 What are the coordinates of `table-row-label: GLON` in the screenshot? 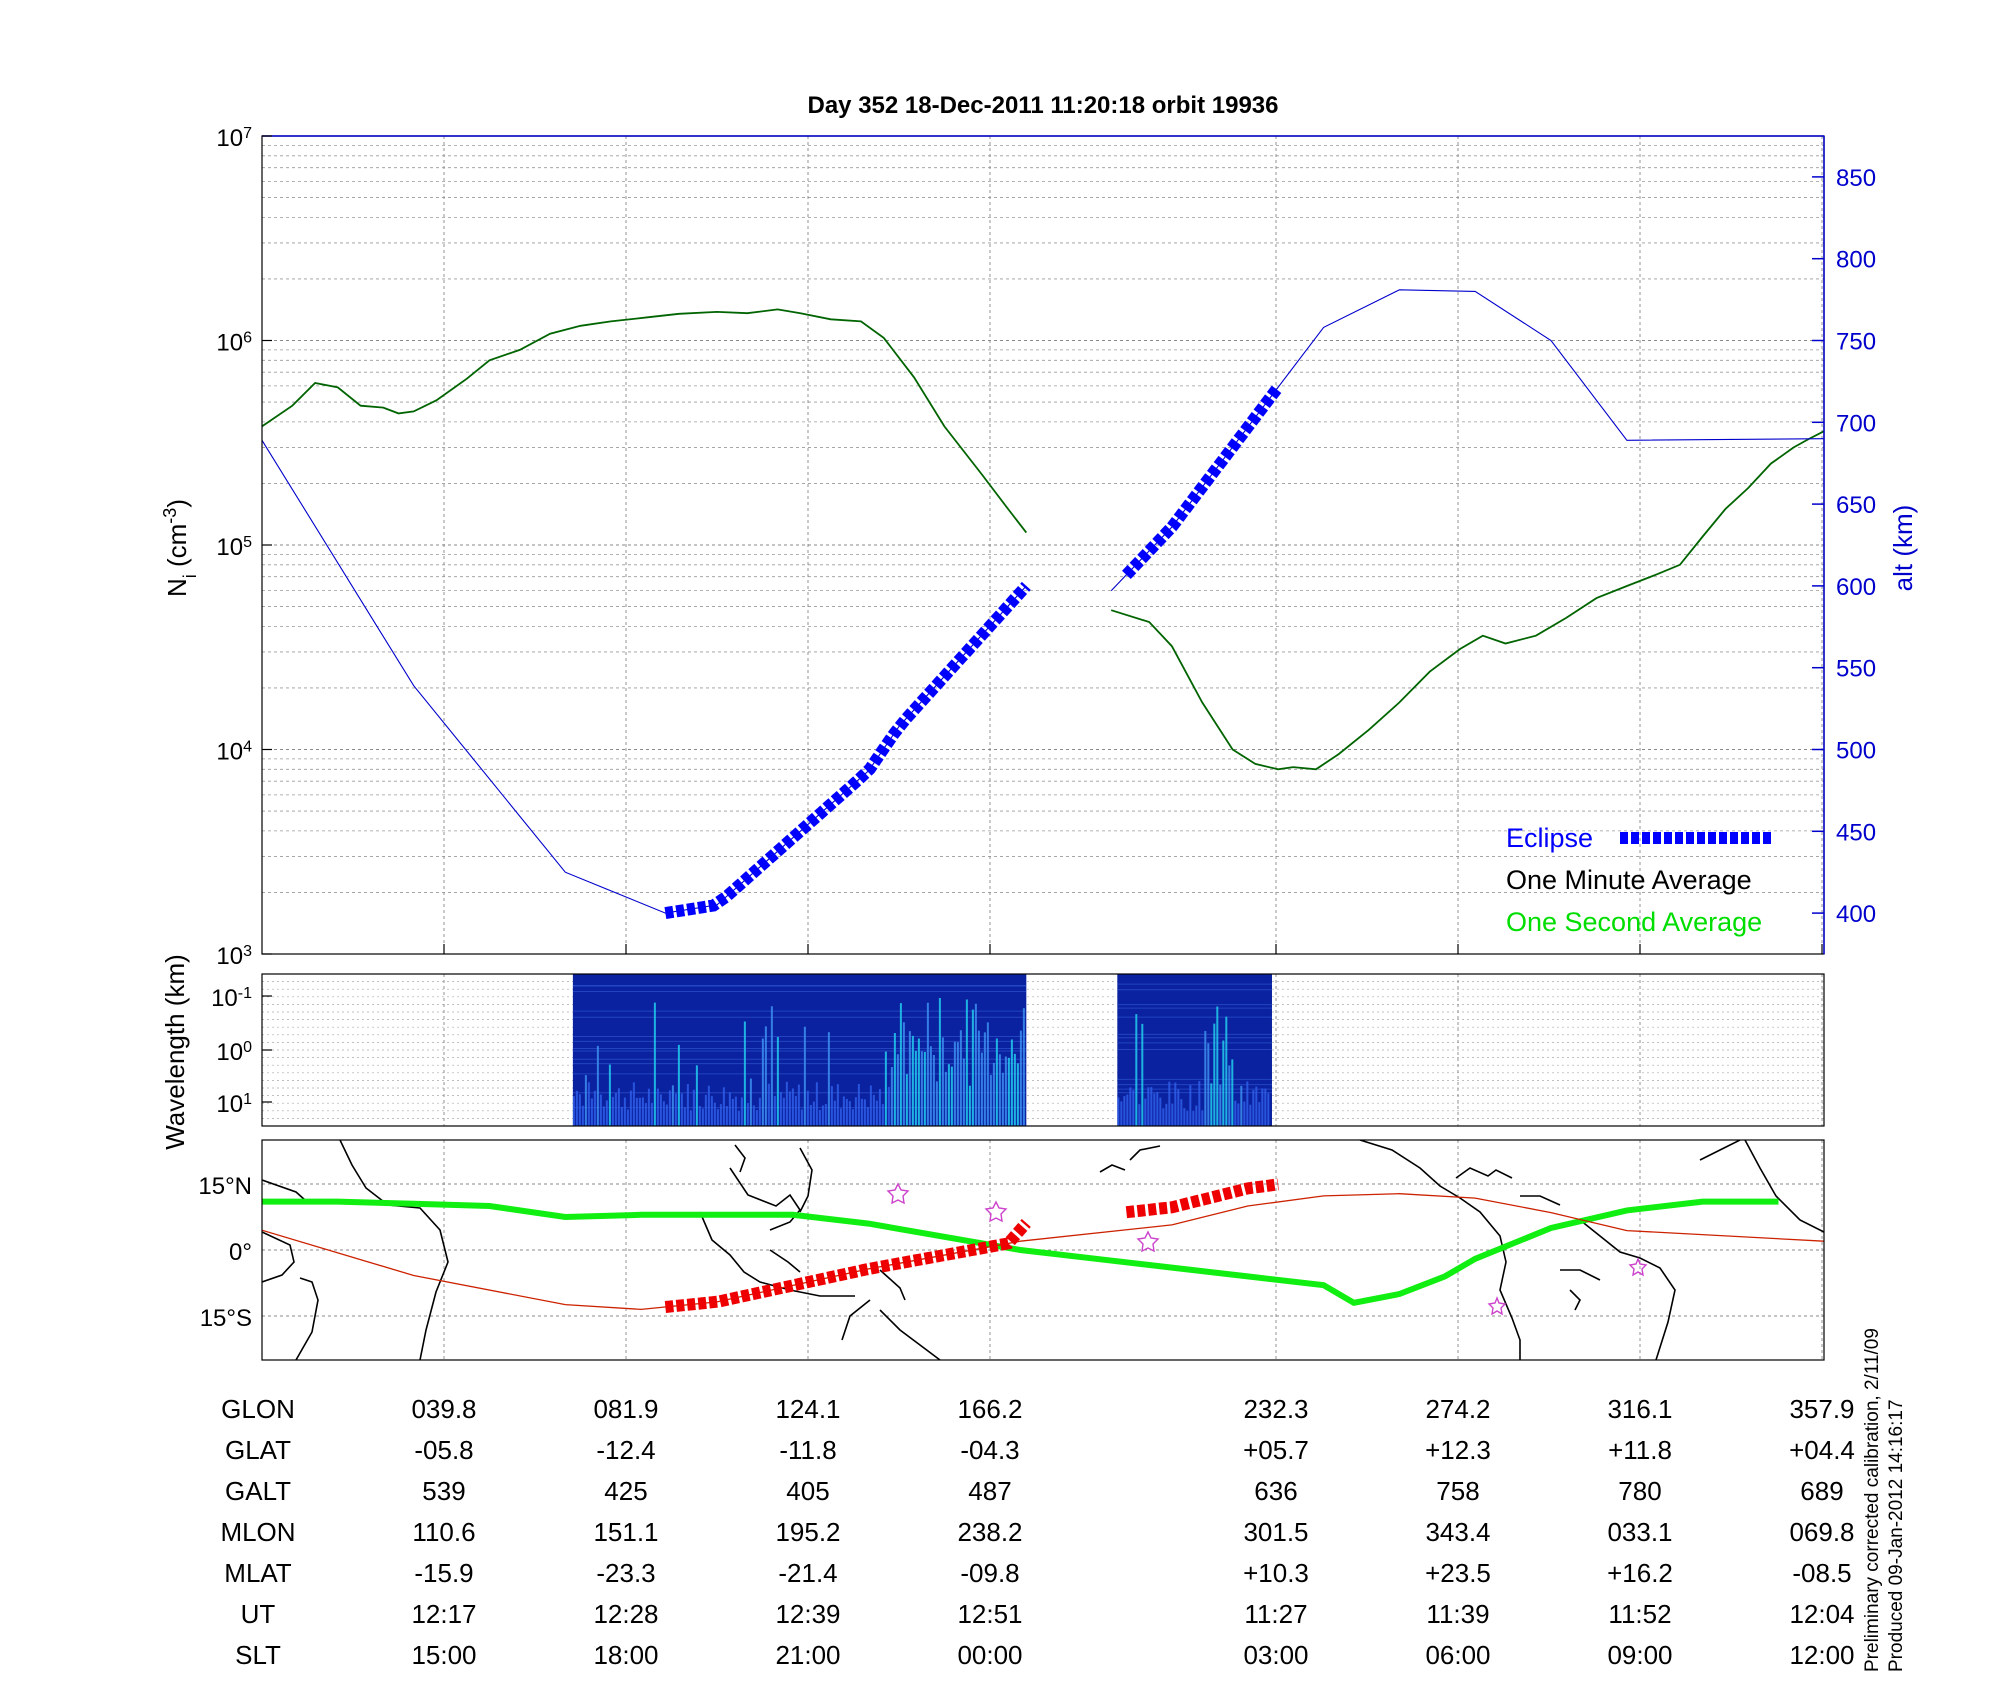 It's located at (258, 1409).